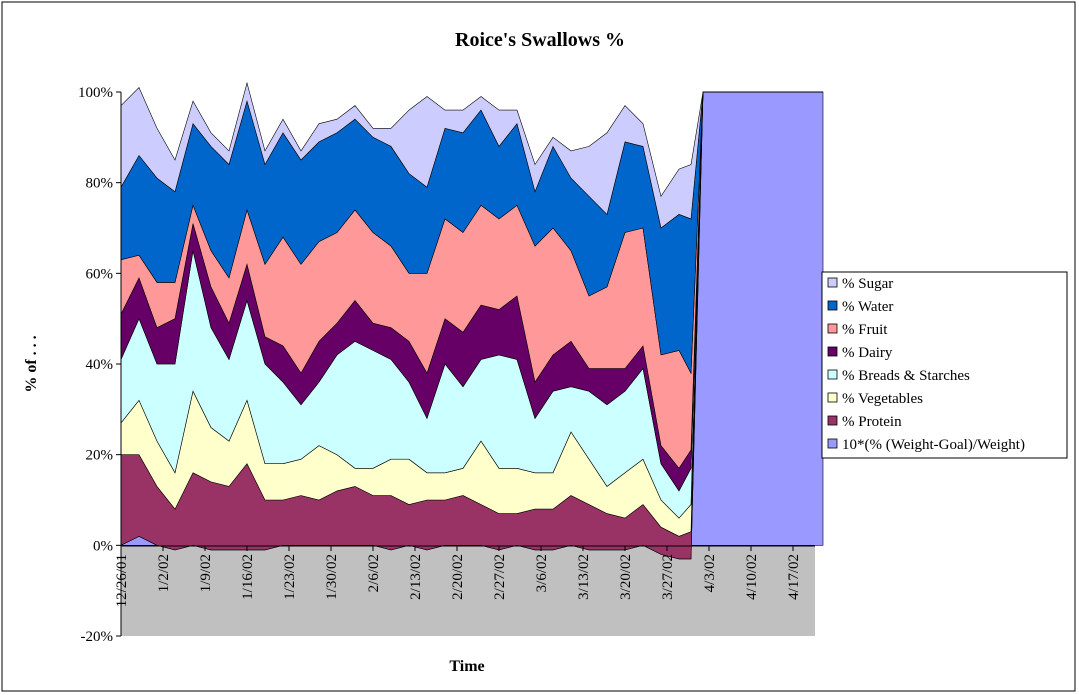 This screenshot has width=1079, height=695. I want to click on legend-label: % Fruit, so click(865, 330).